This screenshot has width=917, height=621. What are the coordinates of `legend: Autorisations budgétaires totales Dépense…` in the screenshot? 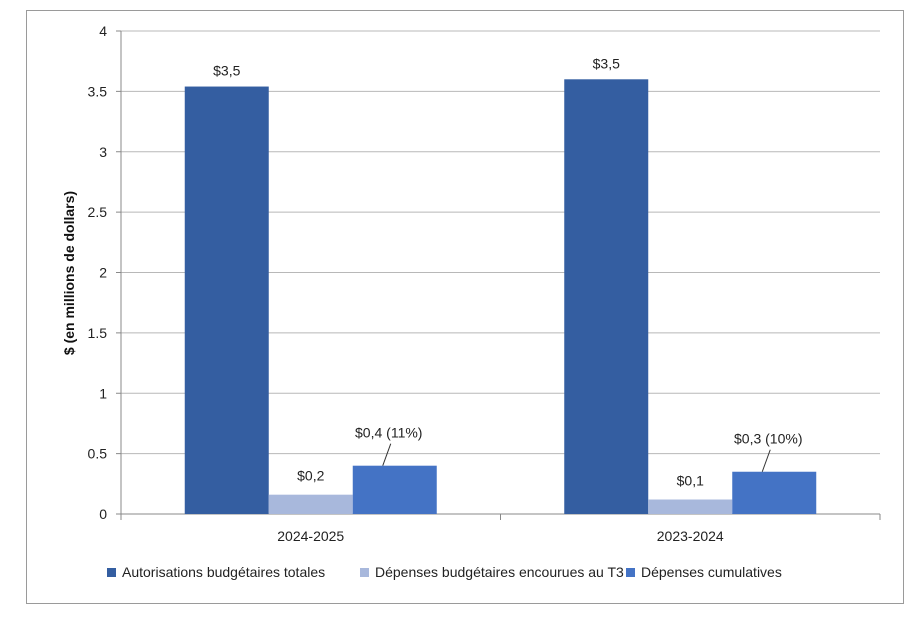 It's located at (444, 572).